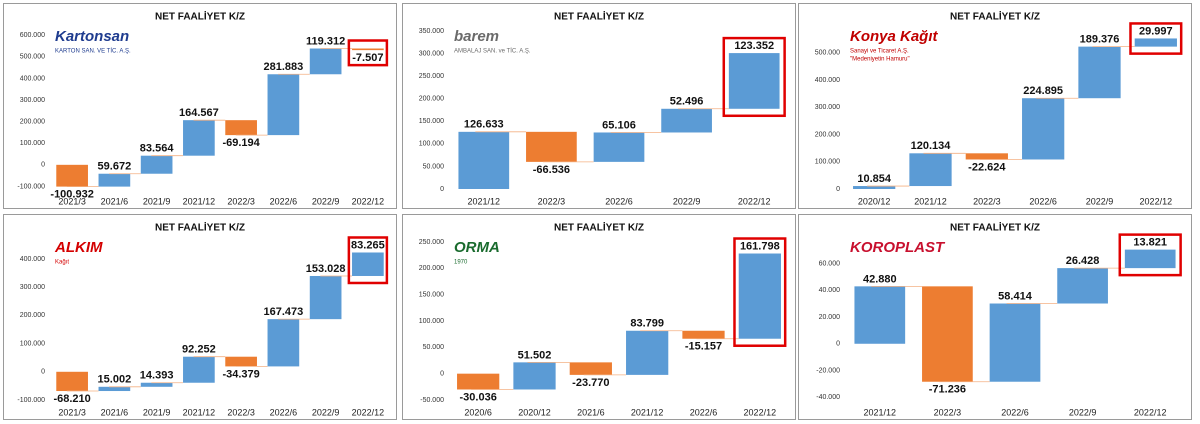 The height and width of the screenshot is (424, 1200). Describe the element at coordinates (647, 412) in the screenshot. I see `x-tick-label: 2021/12` at that location.